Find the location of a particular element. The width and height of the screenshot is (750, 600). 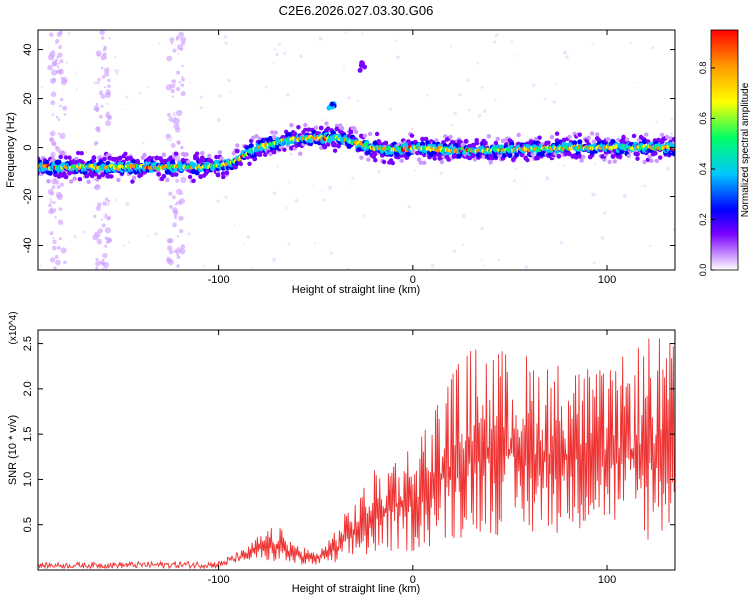

colorbar-ticks: 0.0 0.2 0.4 0.6 0.8 is located at coordinates (706, 169).